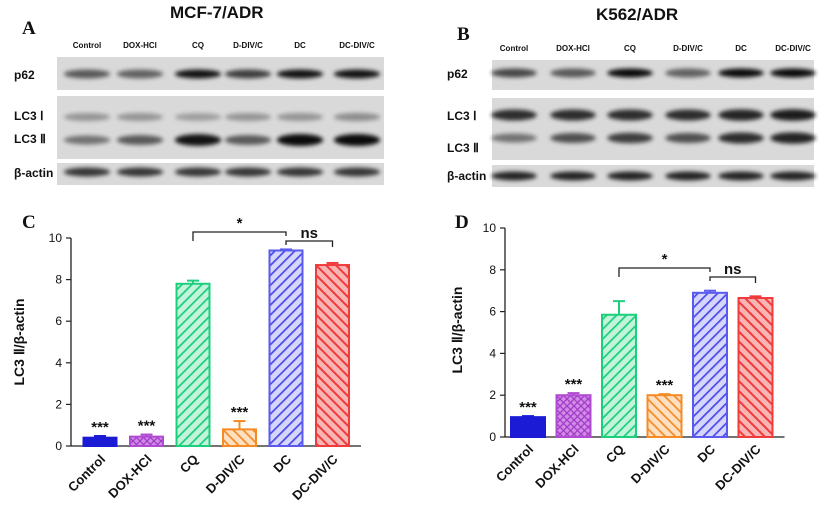 The height and width of the screenshot is (517, 825). I want to click on y-tick-label: 0, so click(492, 437).